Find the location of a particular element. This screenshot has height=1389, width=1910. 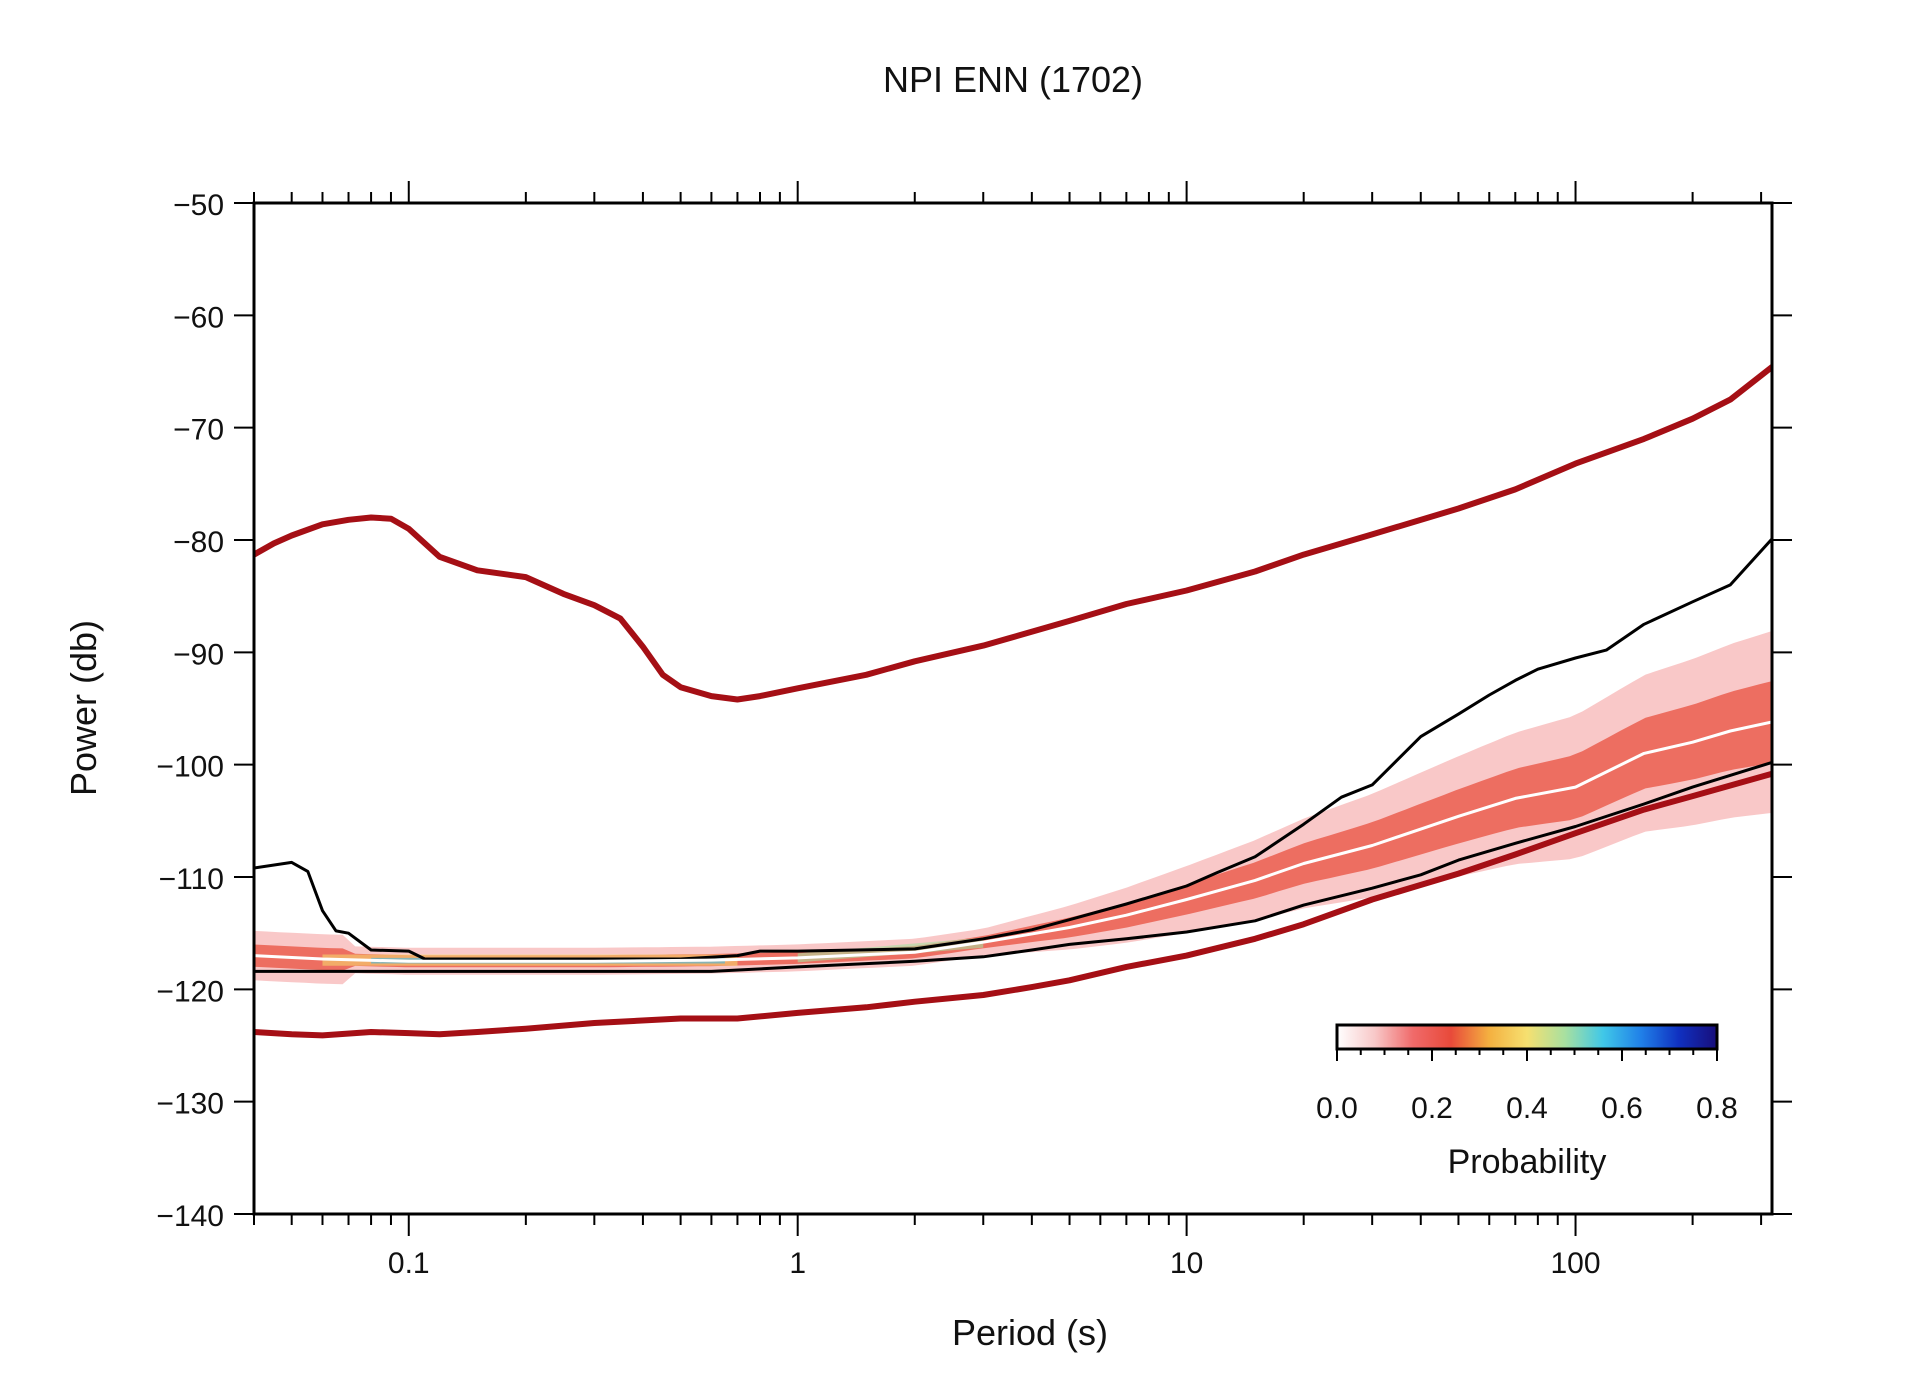

x-tick-label: 0.1 is located at coordinates (409, 1263).